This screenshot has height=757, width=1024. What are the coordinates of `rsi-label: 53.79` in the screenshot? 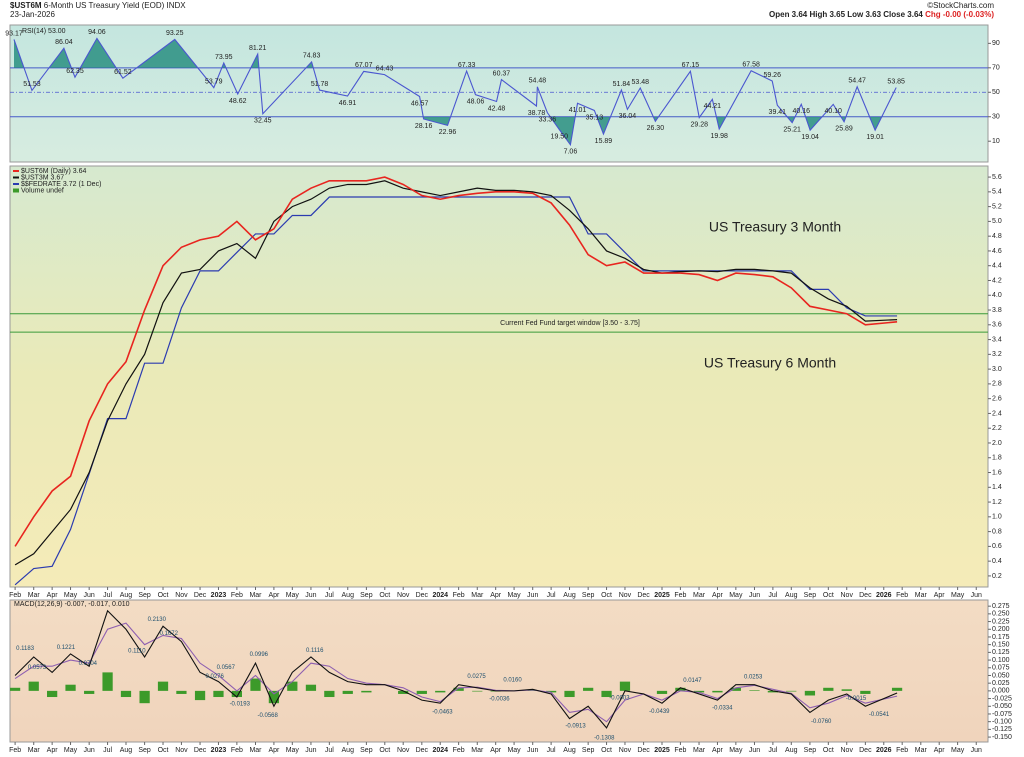 It's located at (214, 81).